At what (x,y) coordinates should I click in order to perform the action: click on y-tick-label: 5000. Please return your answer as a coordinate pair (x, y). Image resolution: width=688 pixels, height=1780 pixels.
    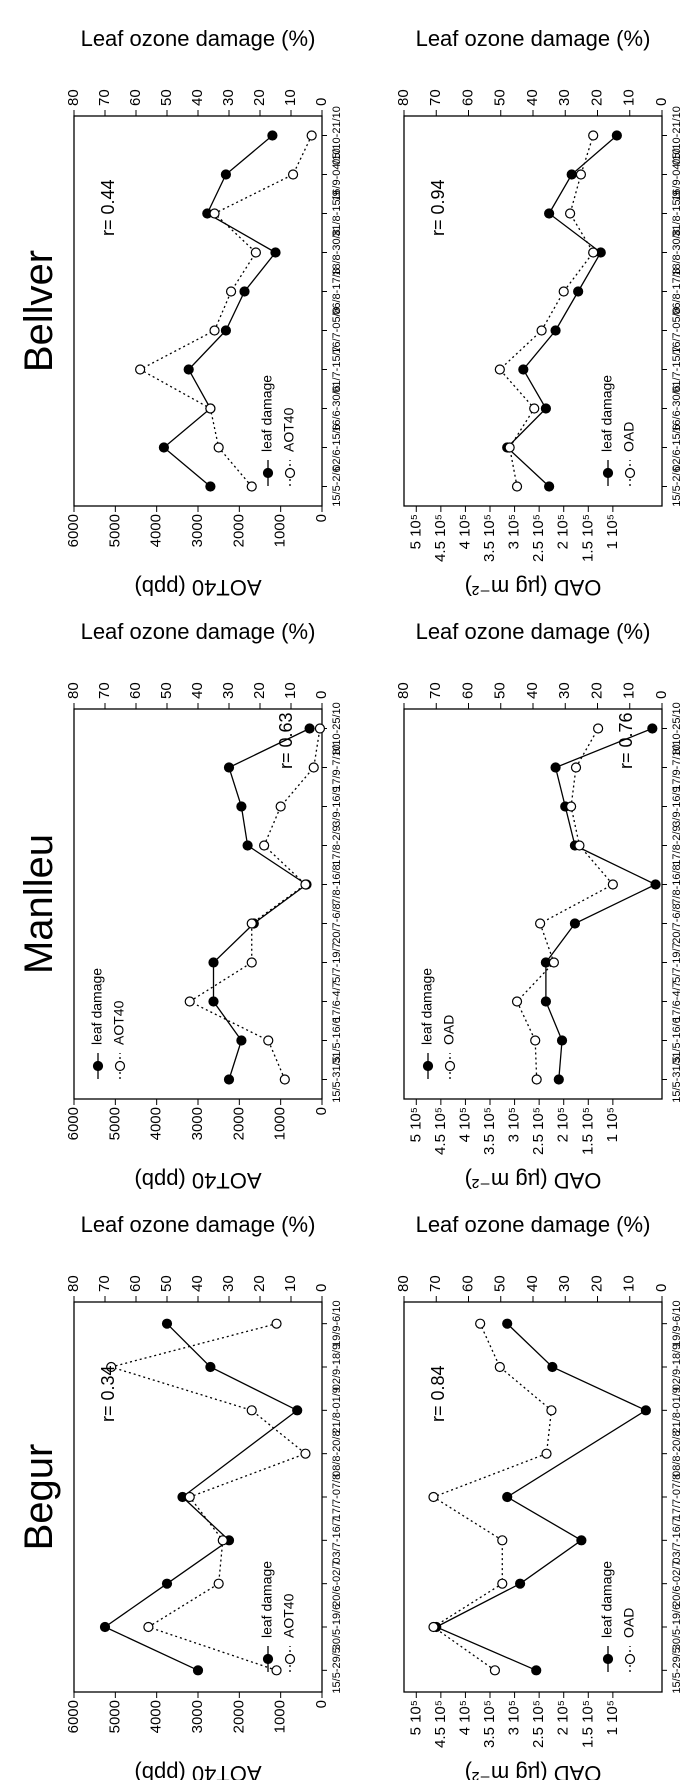
    Looking at the image, I should click on (114, 530).